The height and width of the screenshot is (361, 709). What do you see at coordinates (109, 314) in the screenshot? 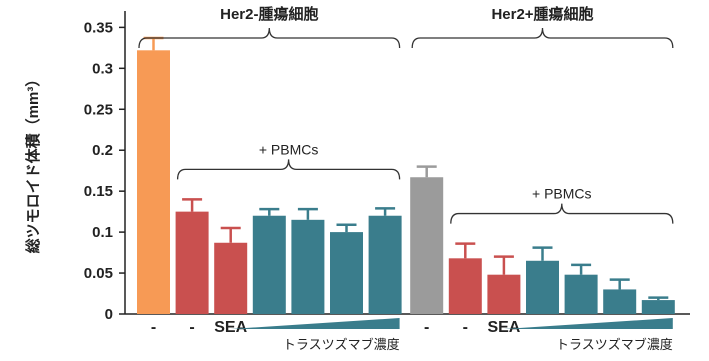
I see `y-tick-label: 0` at bounding box center [109, 314].